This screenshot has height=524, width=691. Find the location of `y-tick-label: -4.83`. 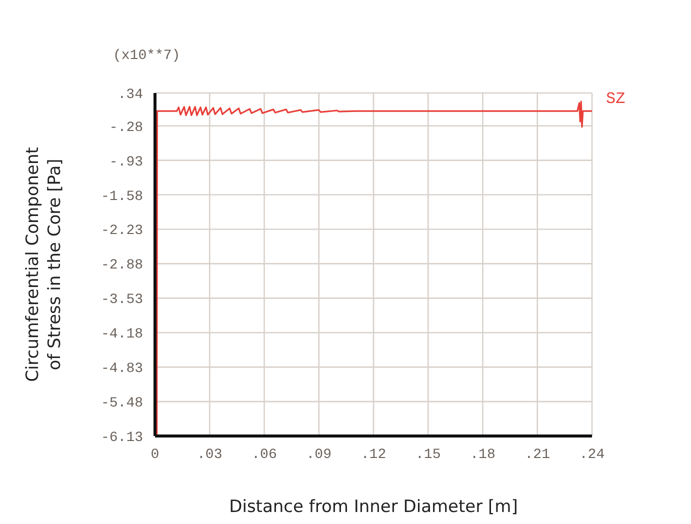

y-tick-label: -4.83 is located at coordinates (121, 369).